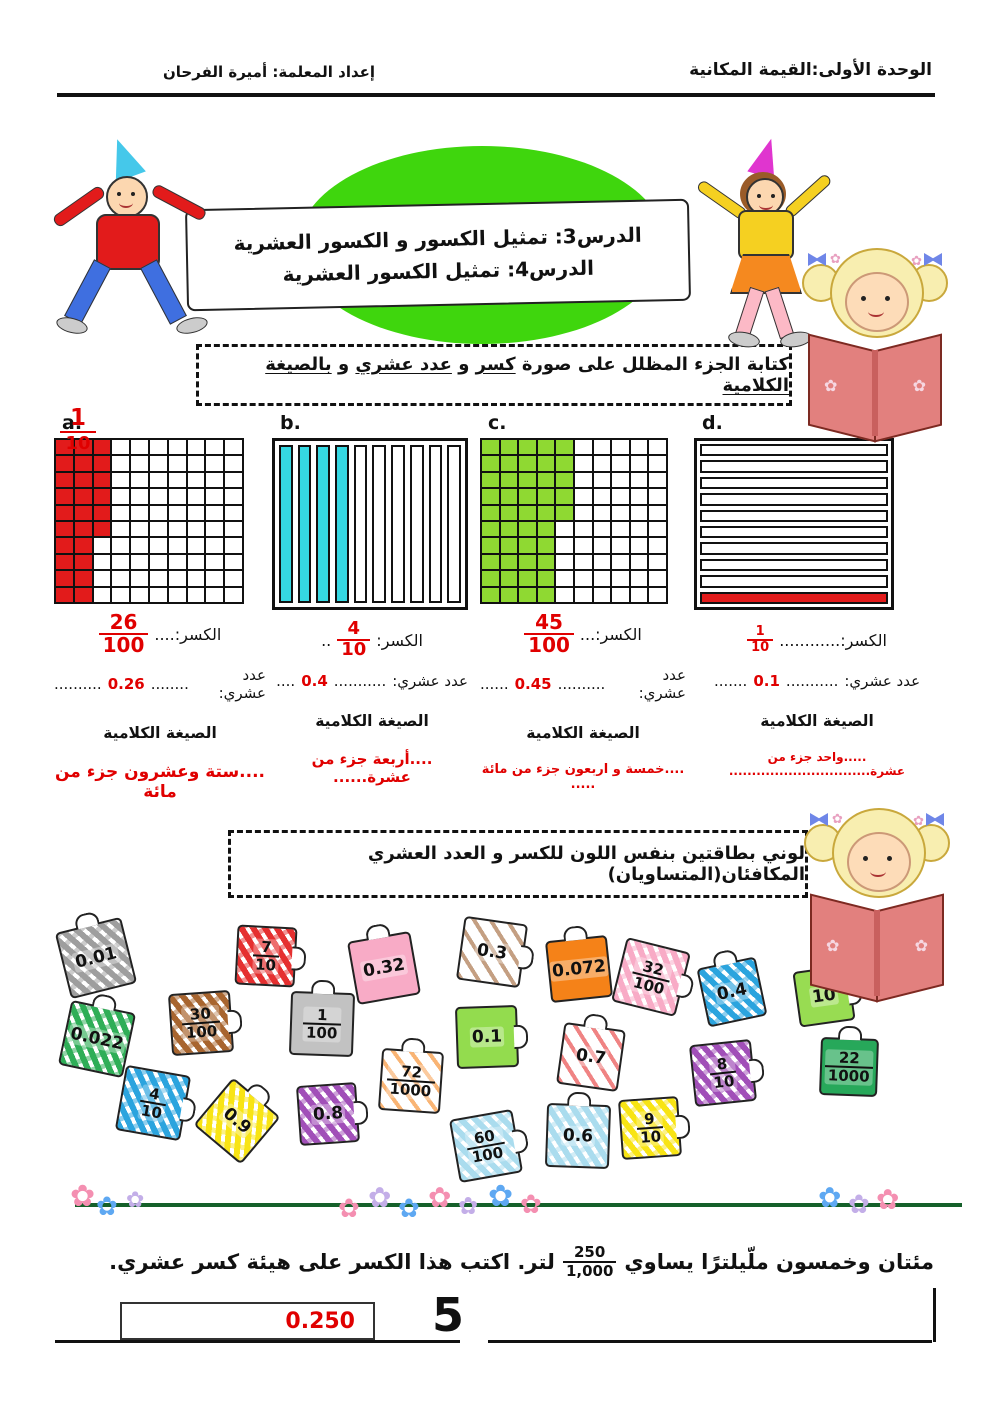 This screenshot has height=1403, width=992. What do you see at coordinates (372, 640) in the screenshot?
I see `fraction-answer-row: الكسر: 4 10..` at bounding box center [372, 640].